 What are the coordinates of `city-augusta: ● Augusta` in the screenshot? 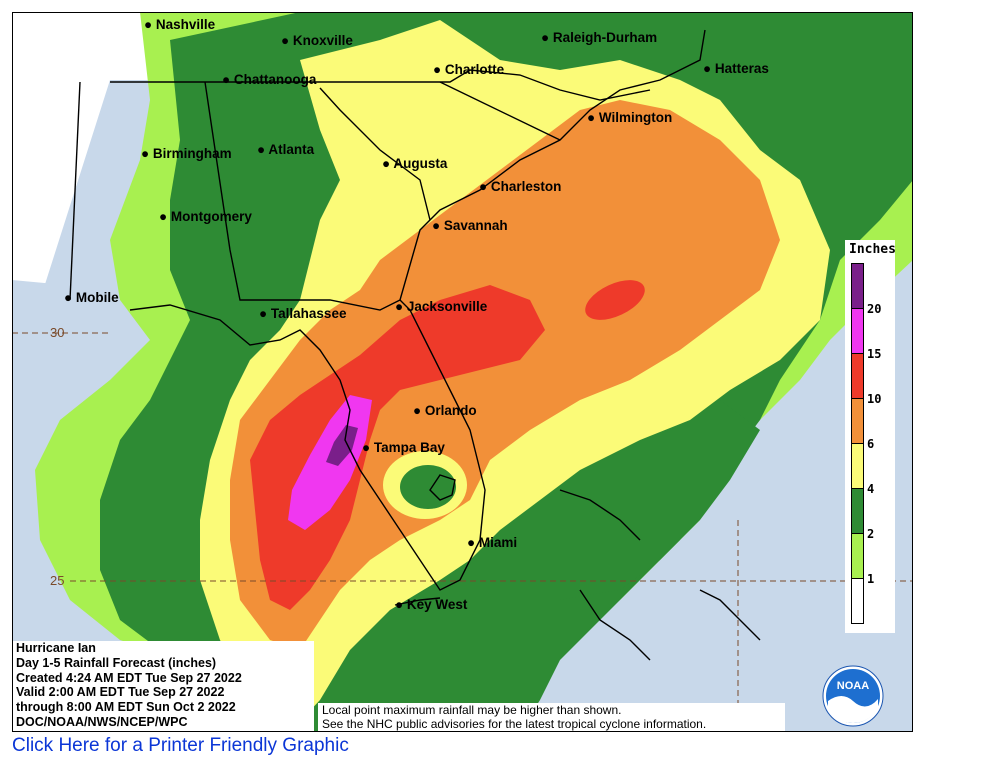 It's located at (415, 163).